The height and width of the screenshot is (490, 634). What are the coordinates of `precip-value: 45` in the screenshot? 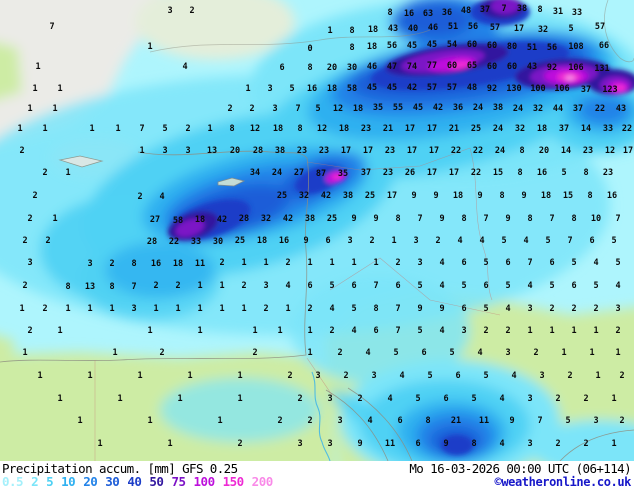 It's located at (412, 46).